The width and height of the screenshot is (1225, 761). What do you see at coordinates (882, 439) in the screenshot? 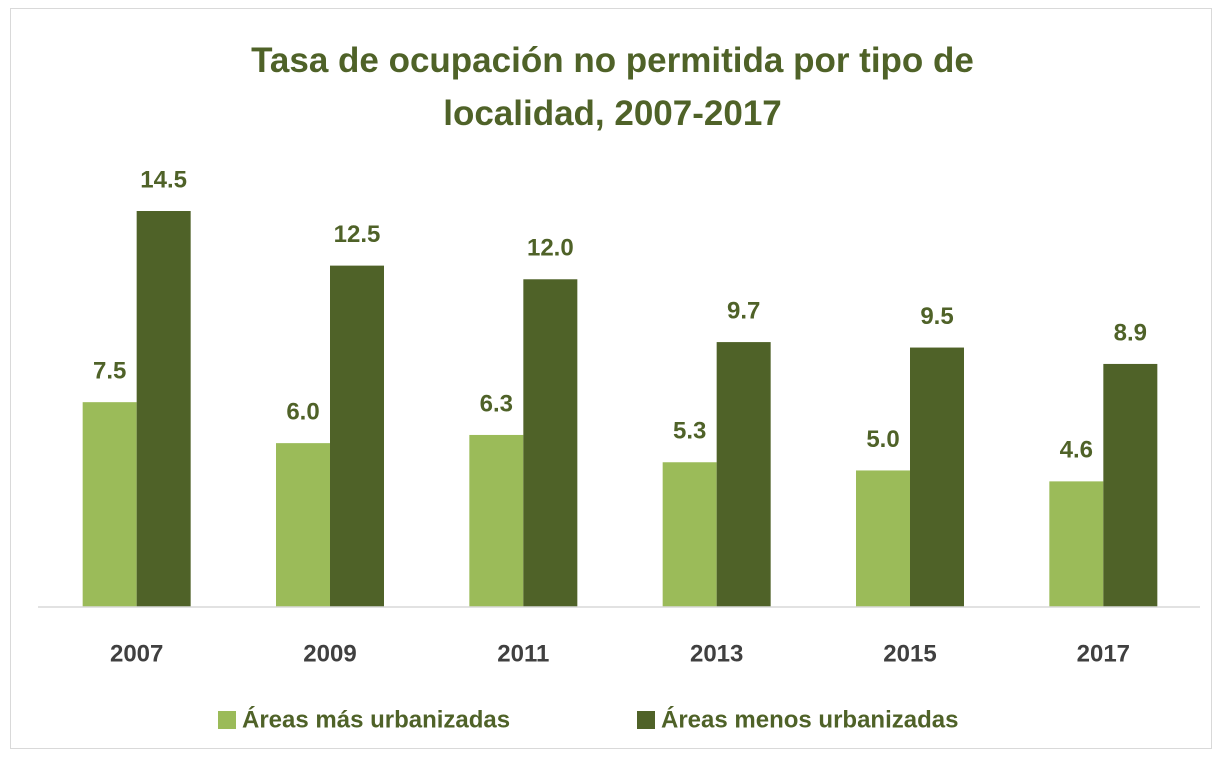
I see `data-label: 5.0` at bounding box center [882, 439].